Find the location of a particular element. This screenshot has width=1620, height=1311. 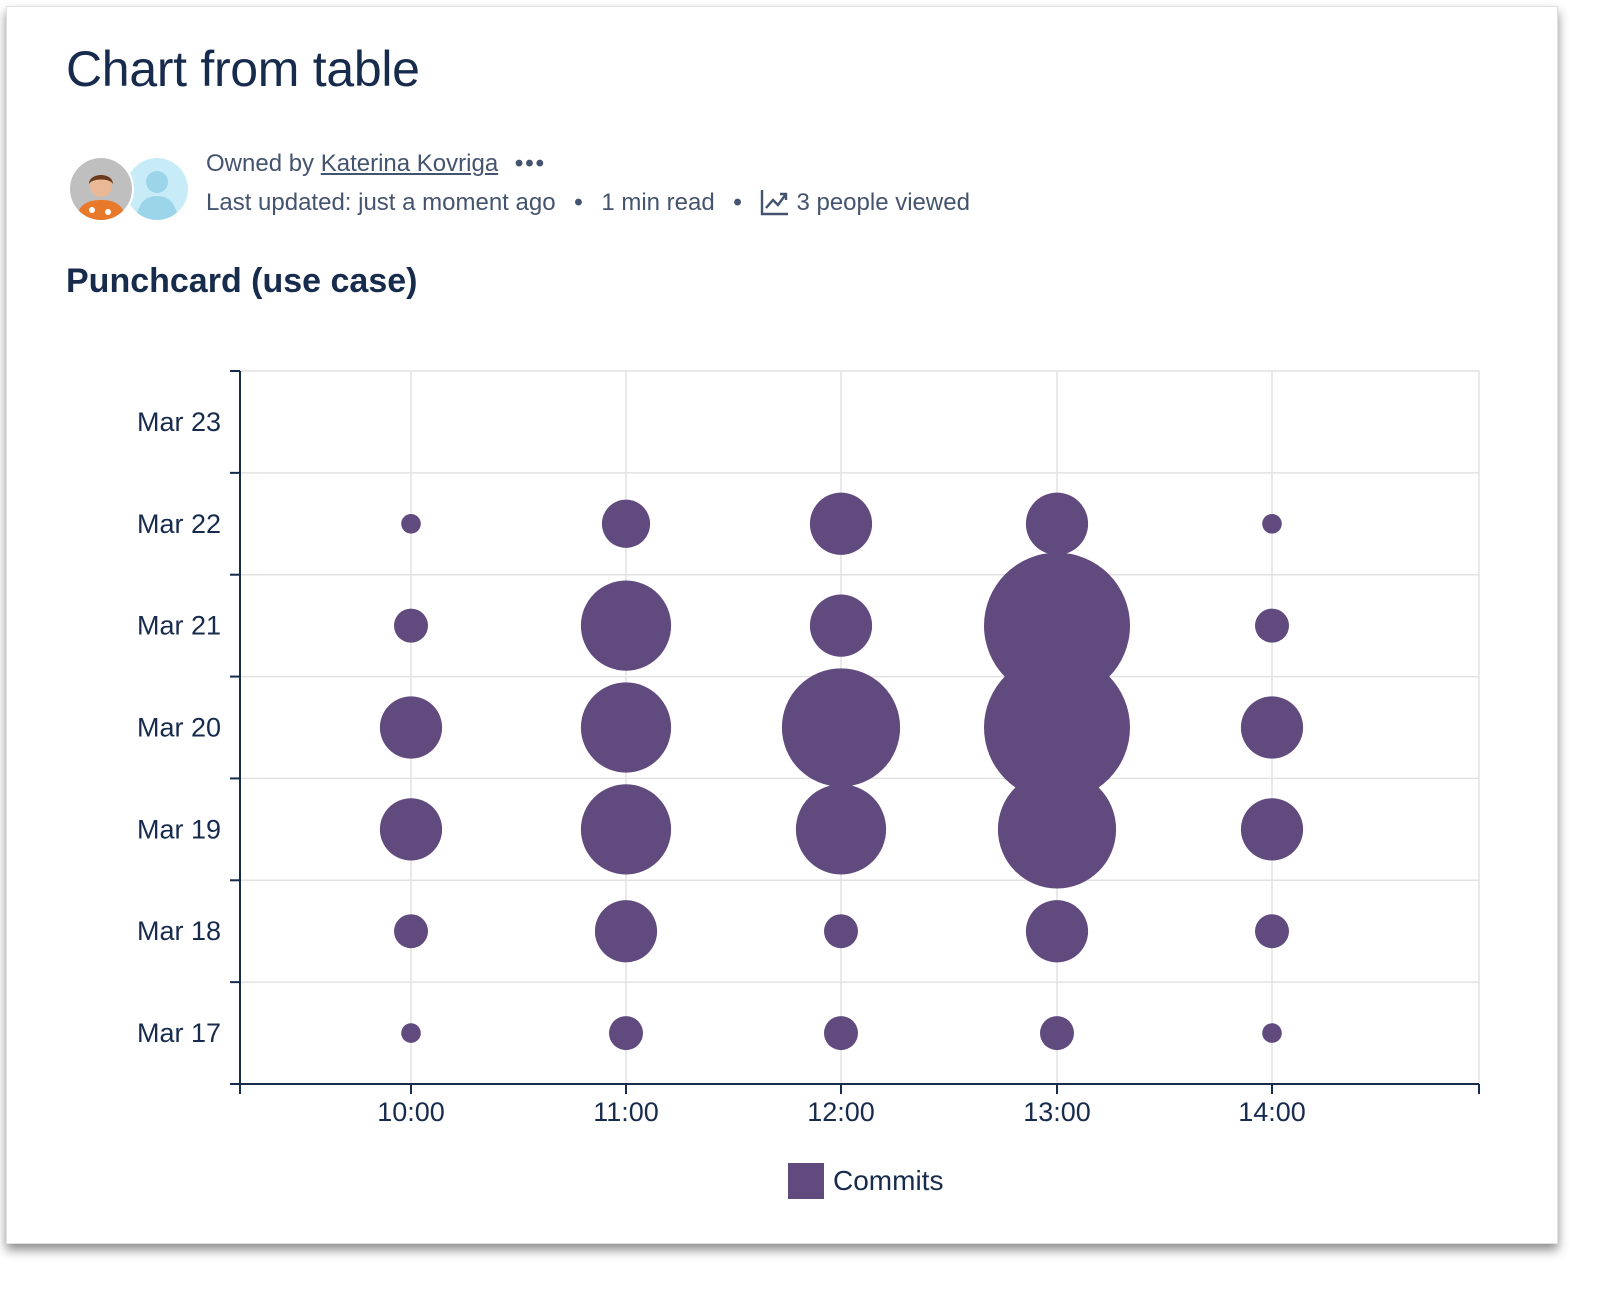

y-tick-label: Mar 23 is located at coordinates (179, 422).